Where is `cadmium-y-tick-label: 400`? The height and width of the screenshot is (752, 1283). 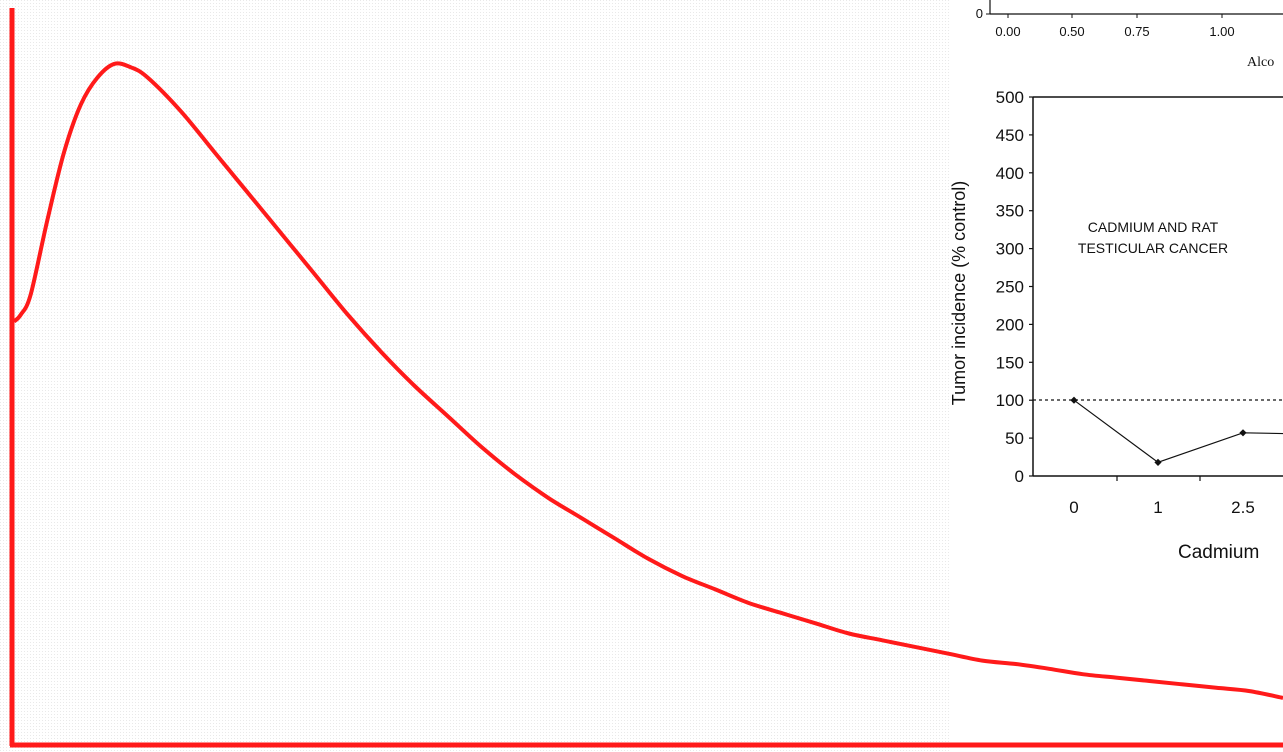 cadmium-y-tick-label: 400 is located at coordinates (1010, 173).